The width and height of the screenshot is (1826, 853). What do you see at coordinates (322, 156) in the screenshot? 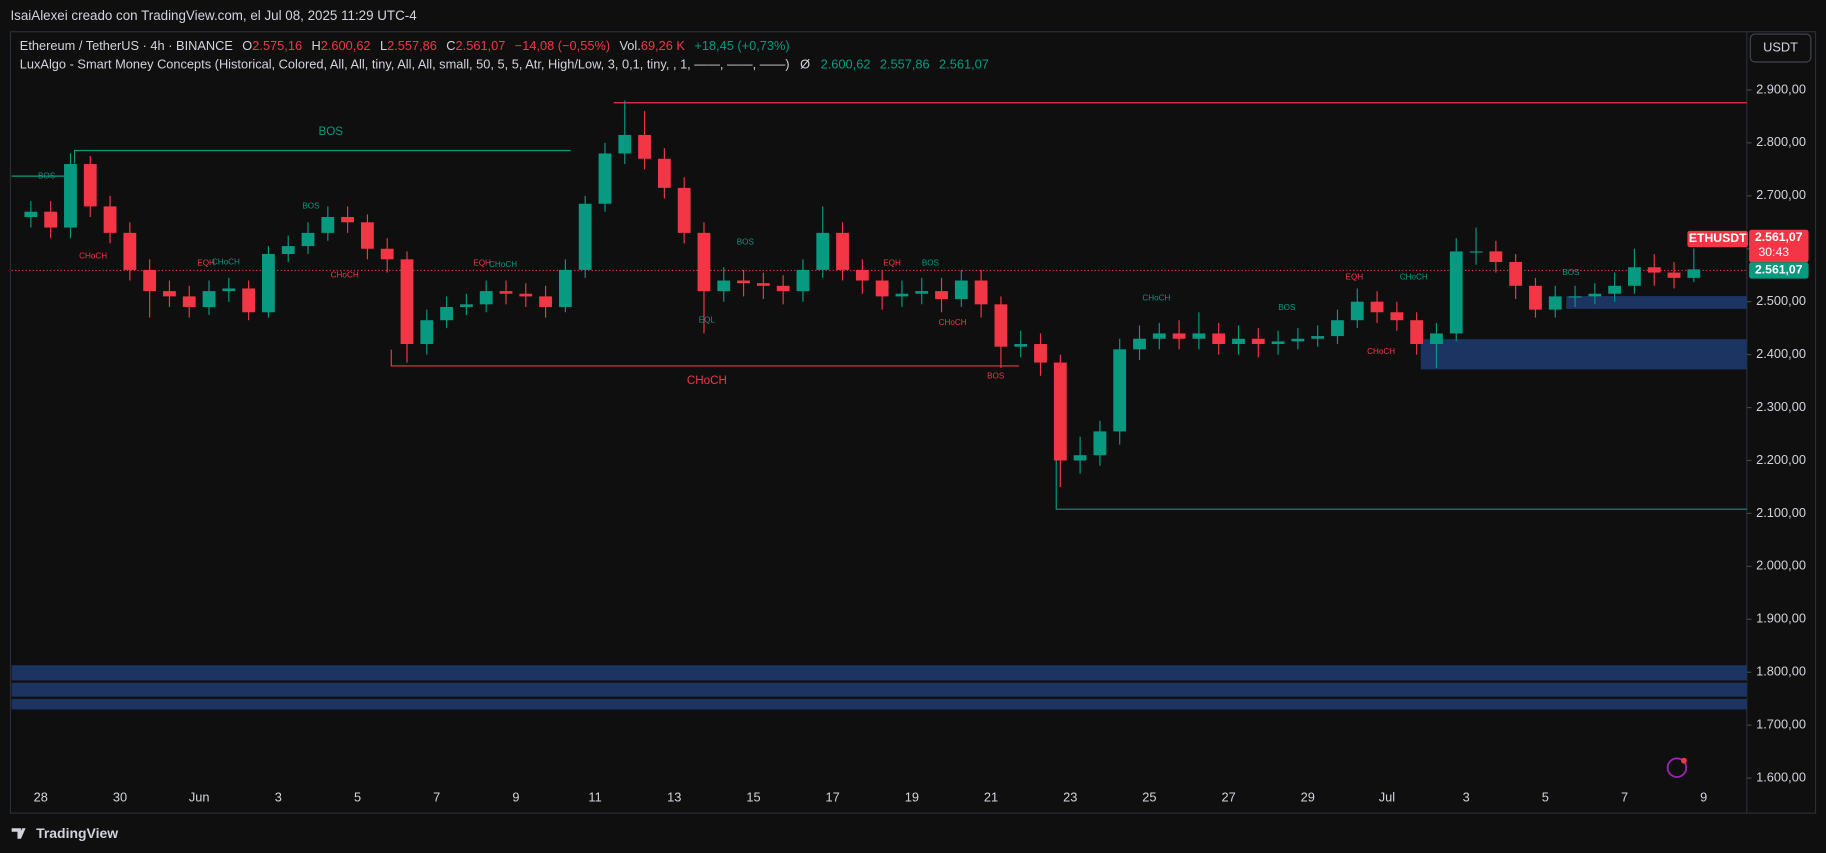
I see `structure-line` at bounding box center [322, 156].